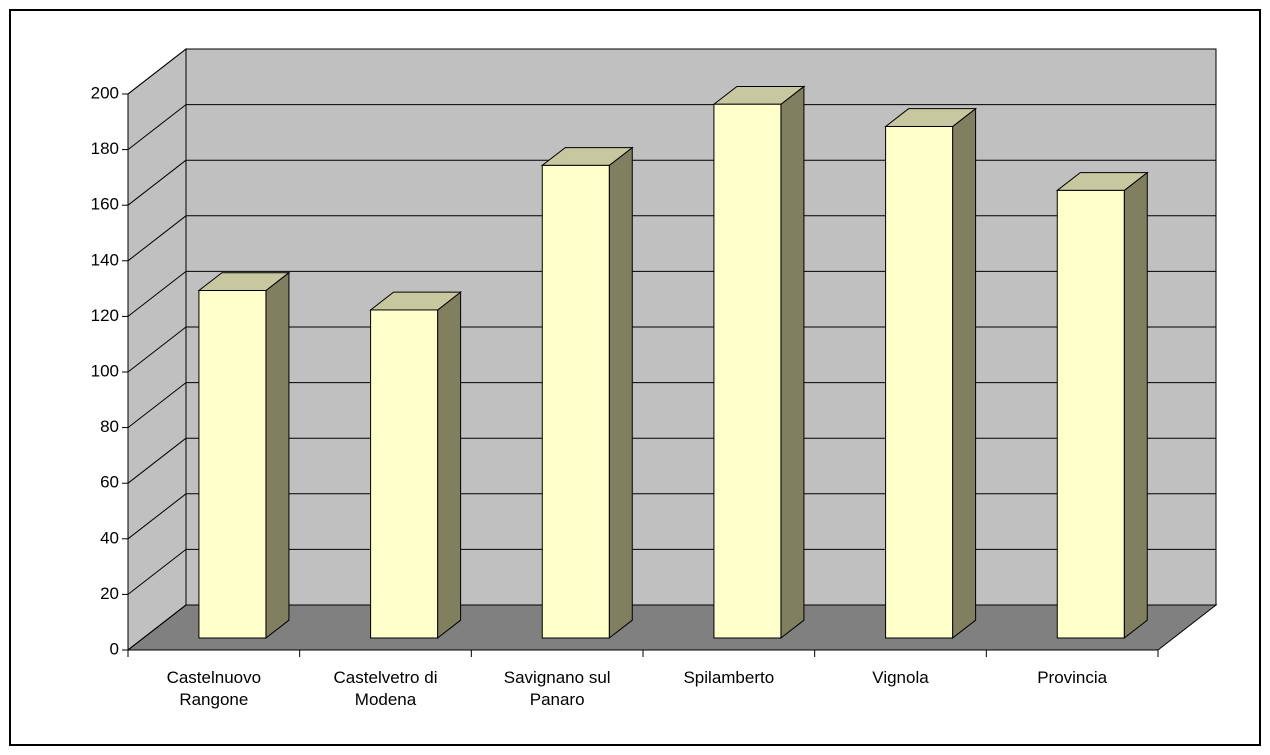 This screenshot has height=755, width=1270. What do you see at coordinates (900, 677) in the screenshot?
I see `x-tick-label: Vignola` at bounding box center [900, 677].